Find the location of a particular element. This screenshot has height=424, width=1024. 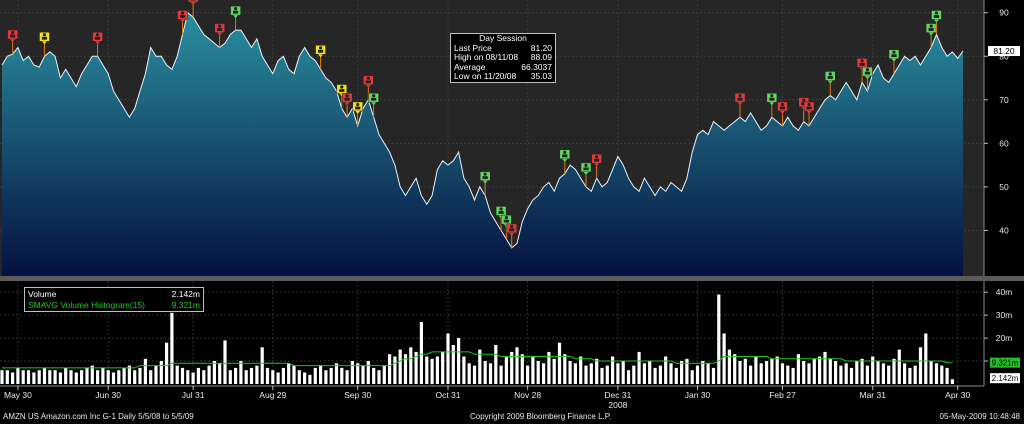

price-tick-label: 40 is located at coordinates (1004, 230).